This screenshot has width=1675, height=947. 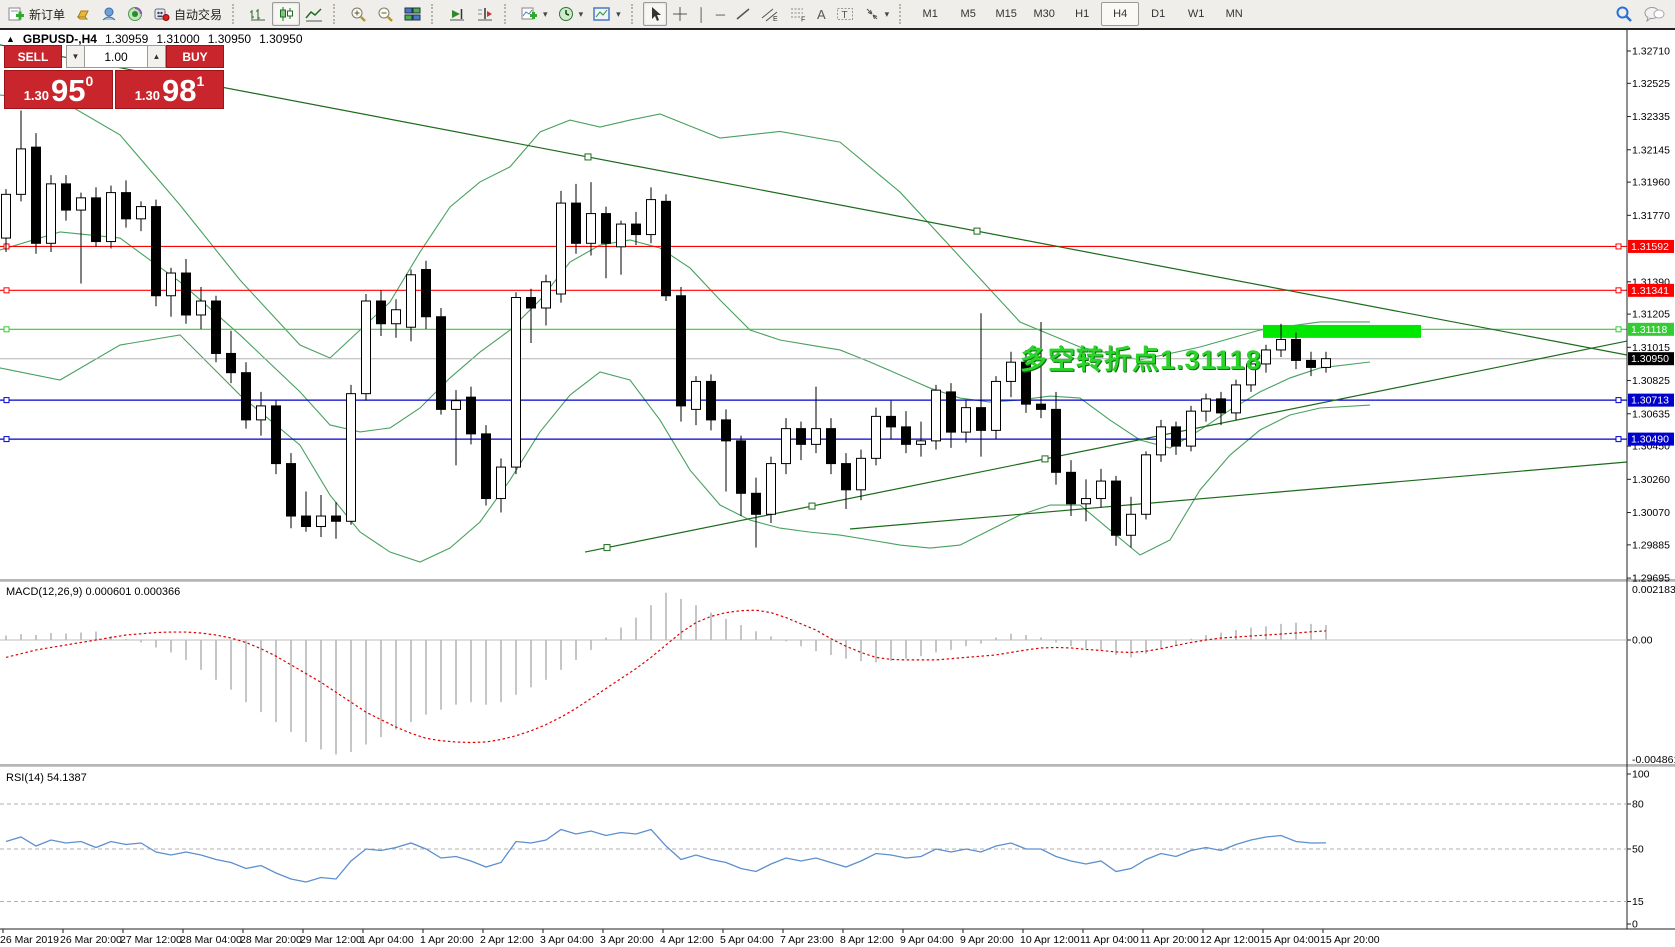 What do you see at coordinates (147, 95) in the screenshot?
I see `buy-price-prefix: 1.30` at bounding box center [147, 95].